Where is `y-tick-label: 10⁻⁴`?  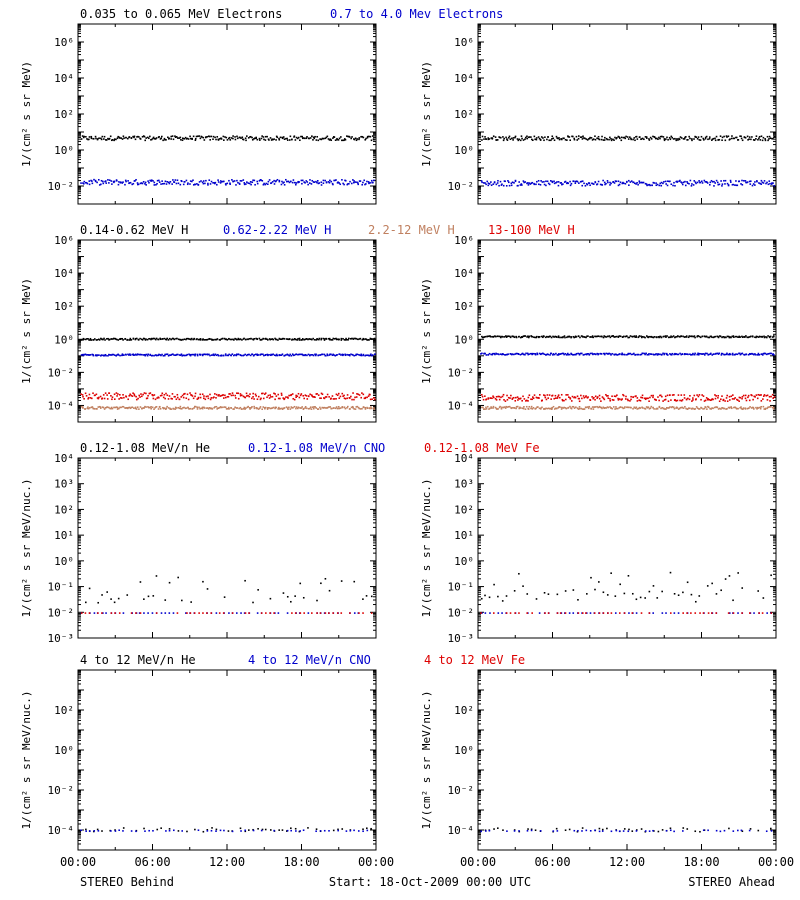 y-tick-label: 10⁻⁴ is located at coordinates (461, 405).